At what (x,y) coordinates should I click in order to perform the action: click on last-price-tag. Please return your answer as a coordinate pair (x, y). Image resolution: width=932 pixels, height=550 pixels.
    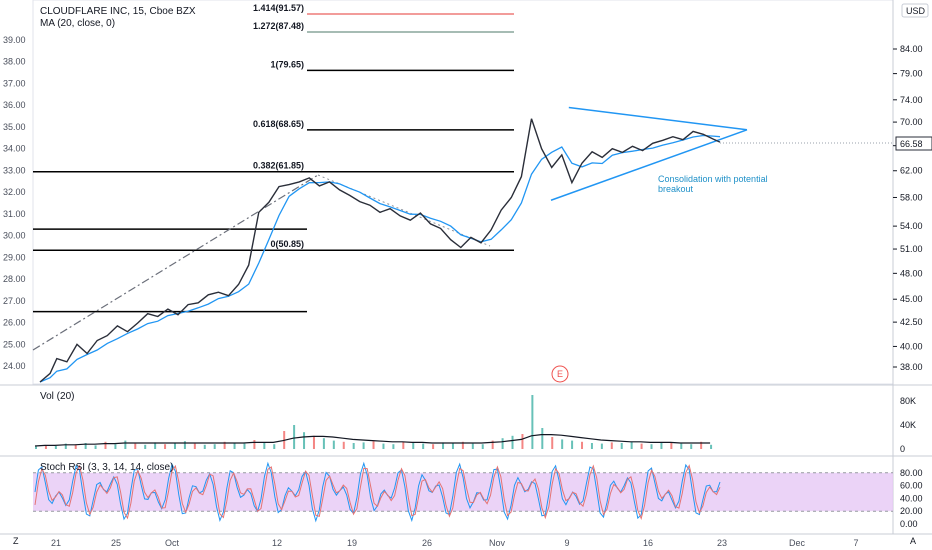
    Looking at the image, I should click on (913, 143).